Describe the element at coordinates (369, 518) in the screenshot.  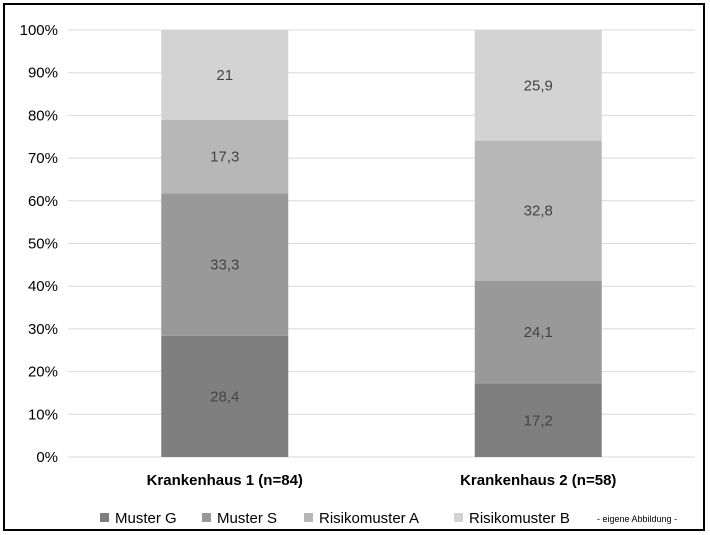
I see `legend-label: Risikomuster A` at that location.